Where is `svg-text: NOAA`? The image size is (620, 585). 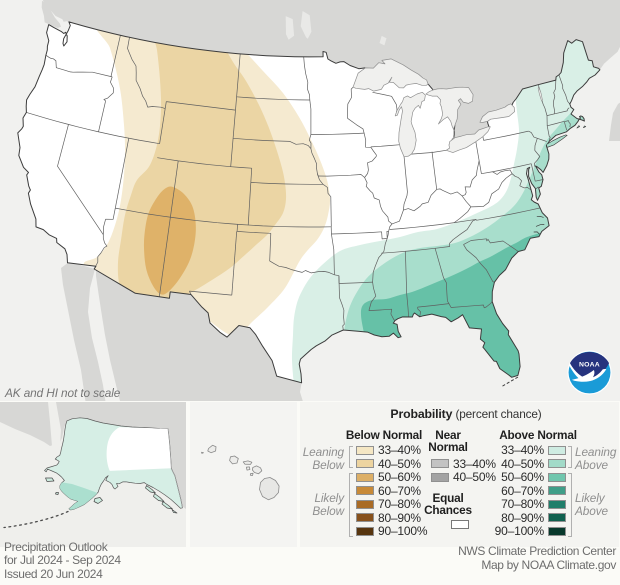 svg-text: NOAA is located at coordinates (589, 364).